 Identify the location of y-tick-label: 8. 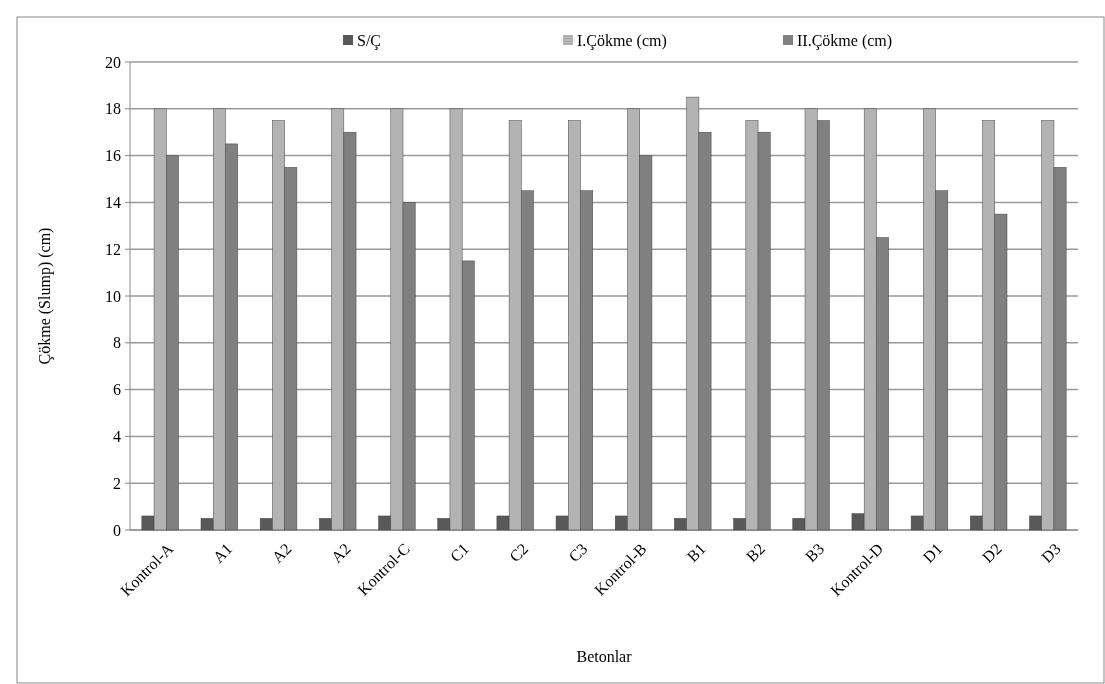
(117, 343).